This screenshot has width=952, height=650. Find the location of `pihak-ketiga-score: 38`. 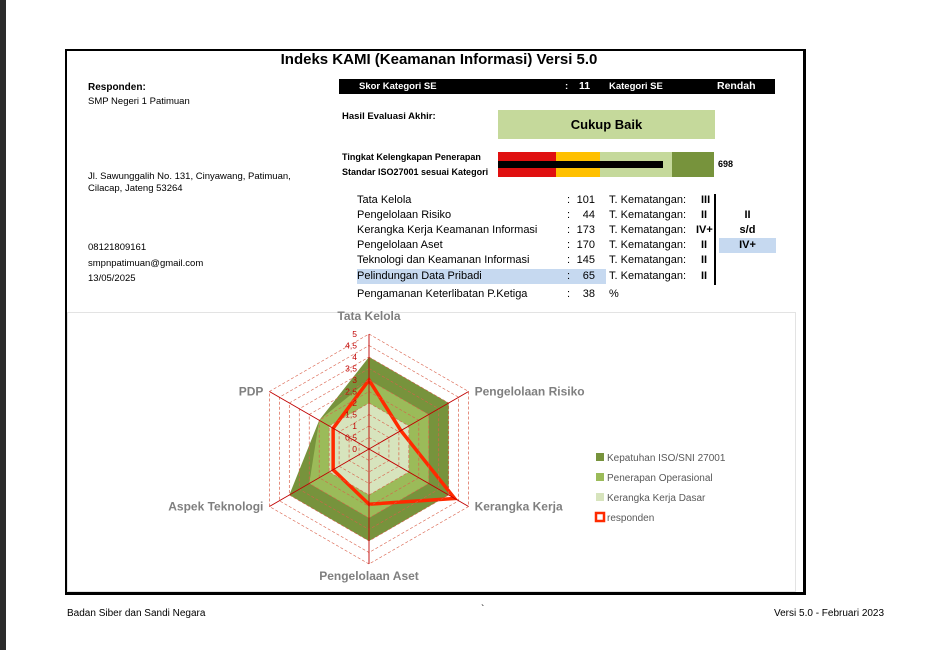

pihak-ketiga-score: 38 is located at coordinates (588, 294).